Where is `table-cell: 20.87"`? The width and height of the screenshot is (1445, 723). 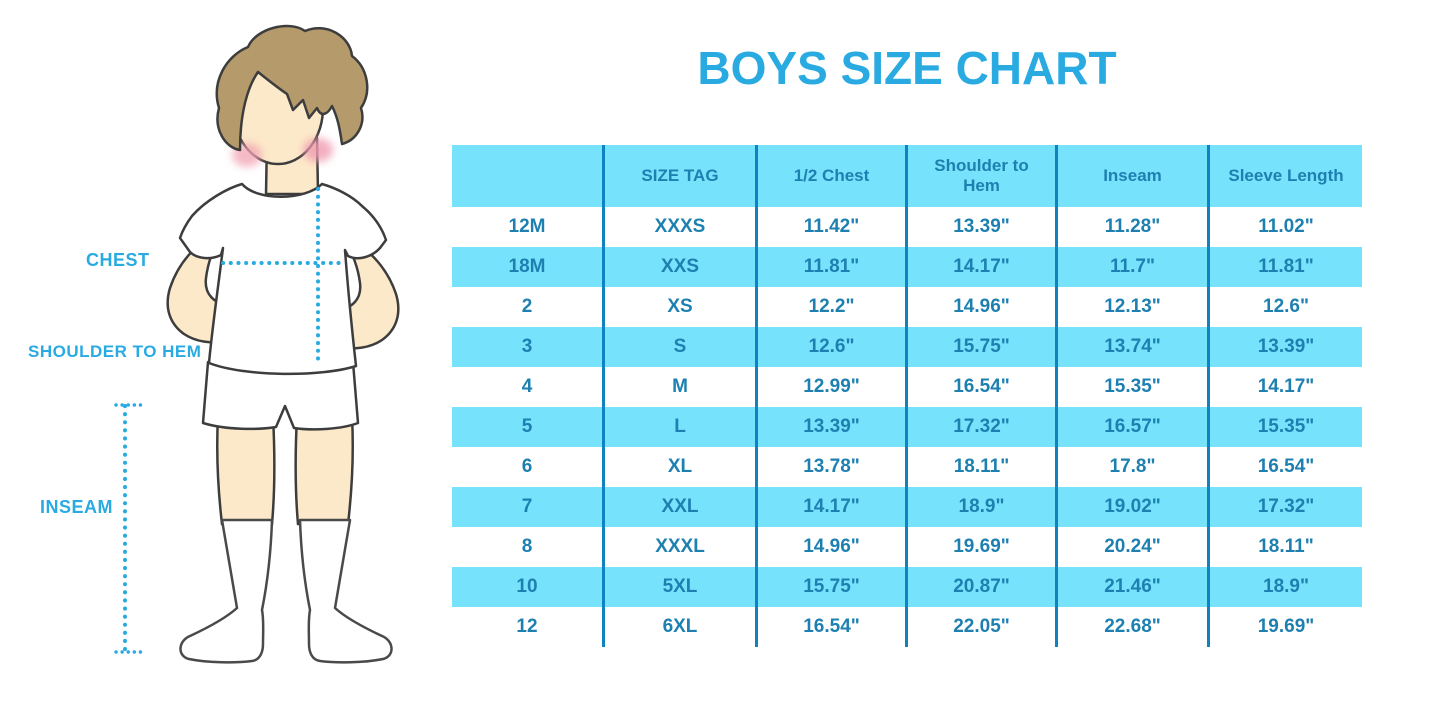
table-cell: 20.87" is located at coordinates (980, 587).